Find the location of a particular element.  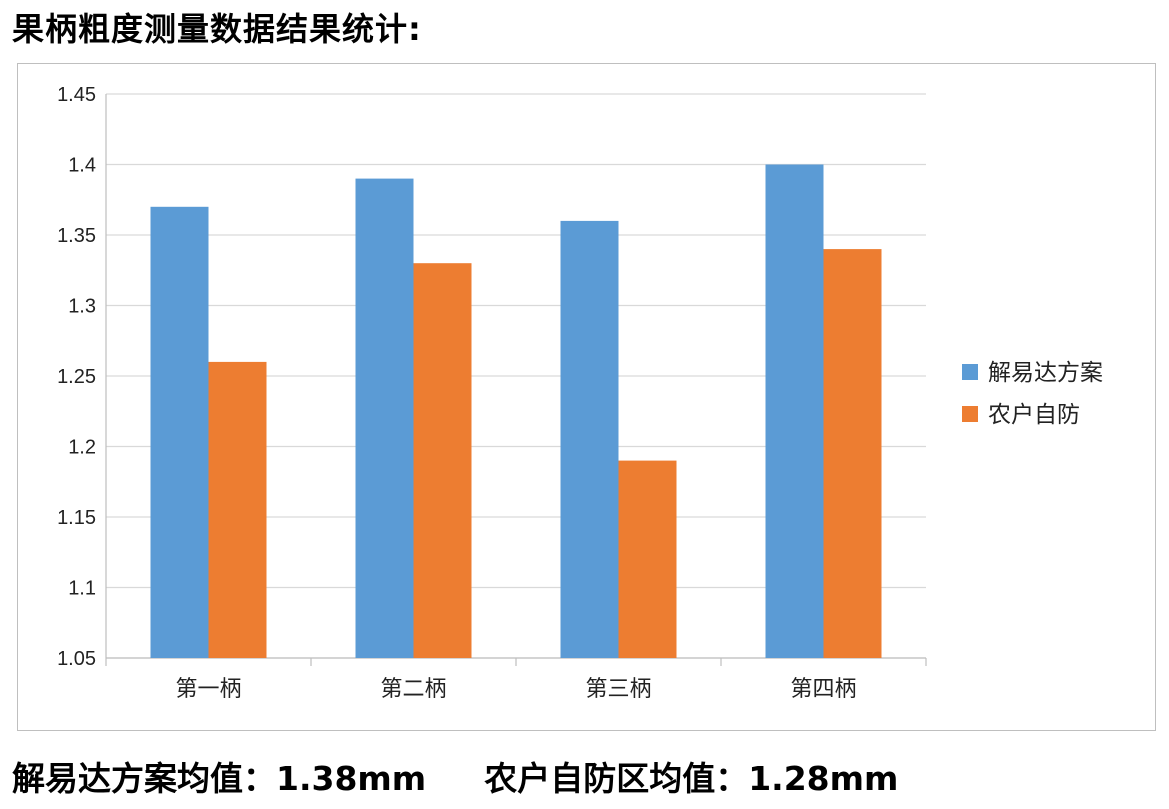

legend-label: 解易达方案 is located at coordinates (1045, 373).